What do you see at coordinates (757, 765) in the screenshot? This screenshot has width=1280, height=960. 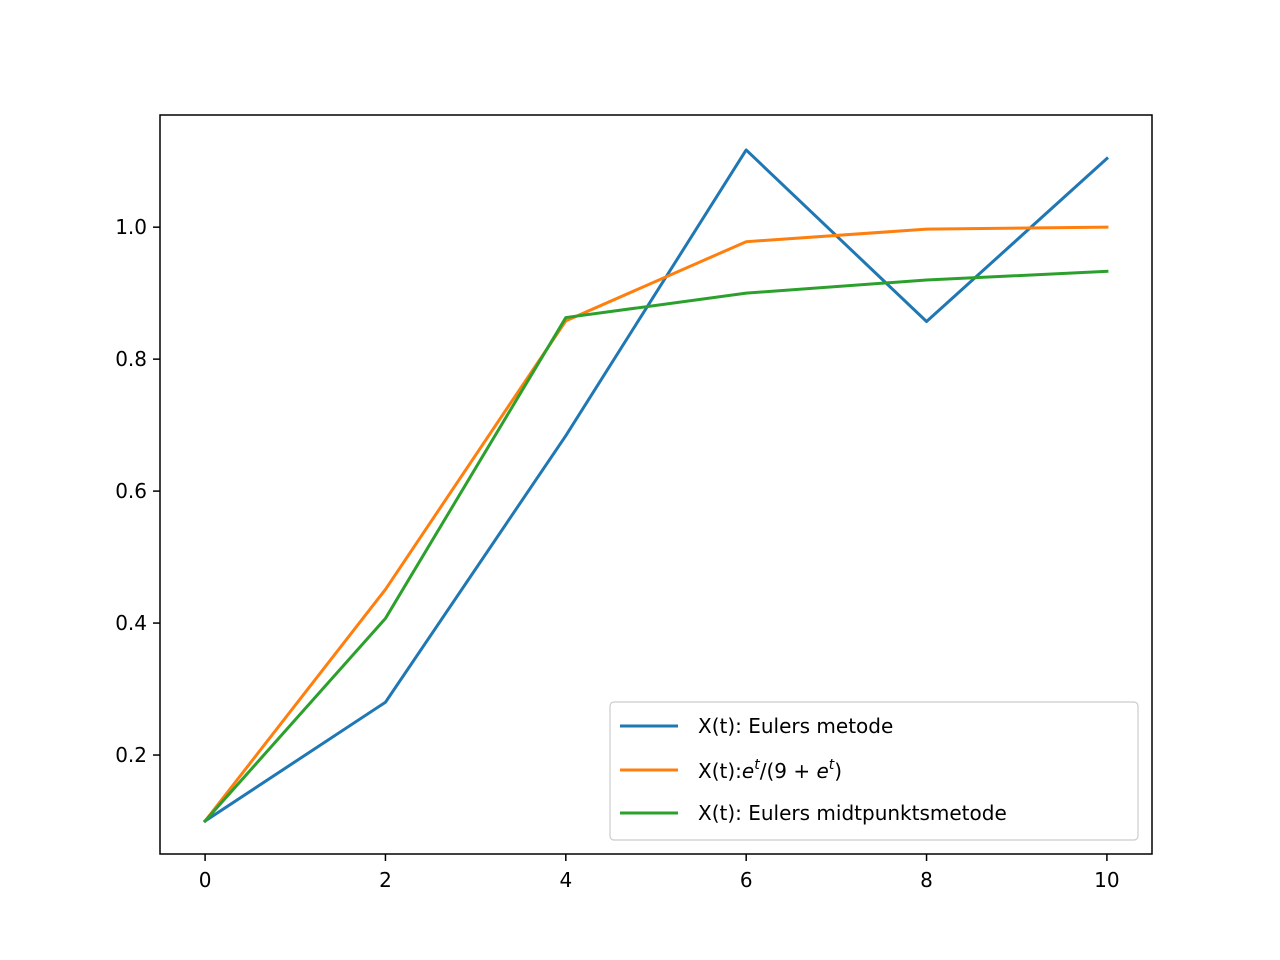 I see `legend-label-analytic-sup: t` at bounding box center [757, 765].